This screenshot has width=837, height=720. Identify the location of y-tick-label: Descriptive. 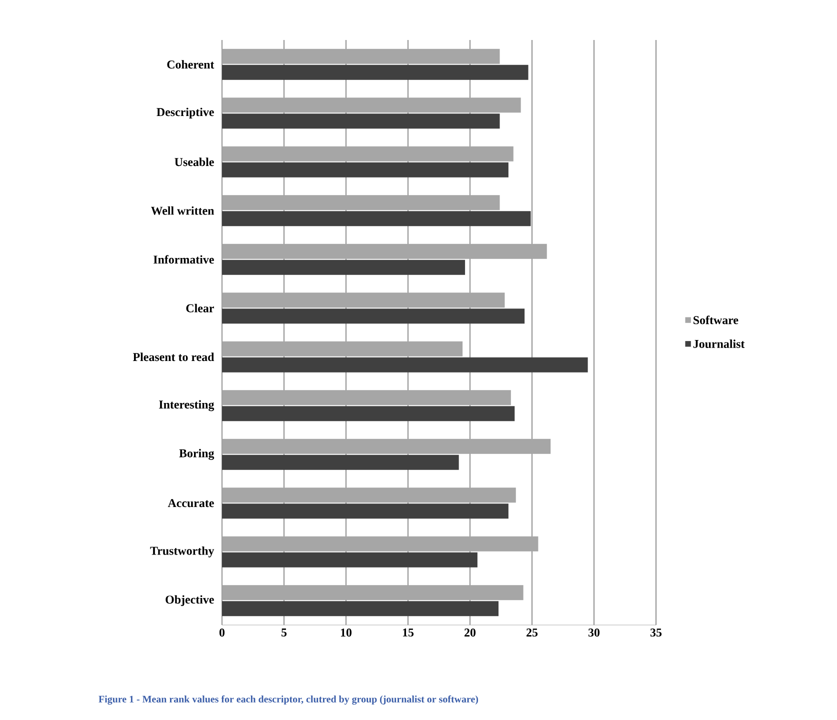
(185, 113).